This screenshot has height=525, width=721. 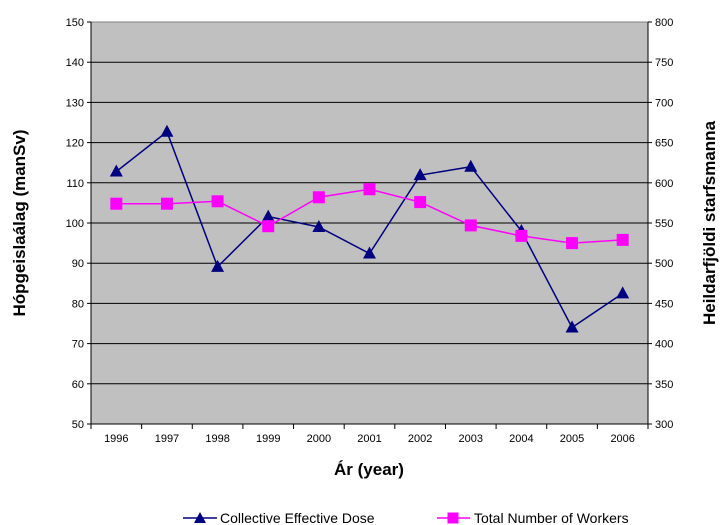 I want to click on right-axis-title: Heildarfjöldi starfsmanna, so click(x=709, y=222).